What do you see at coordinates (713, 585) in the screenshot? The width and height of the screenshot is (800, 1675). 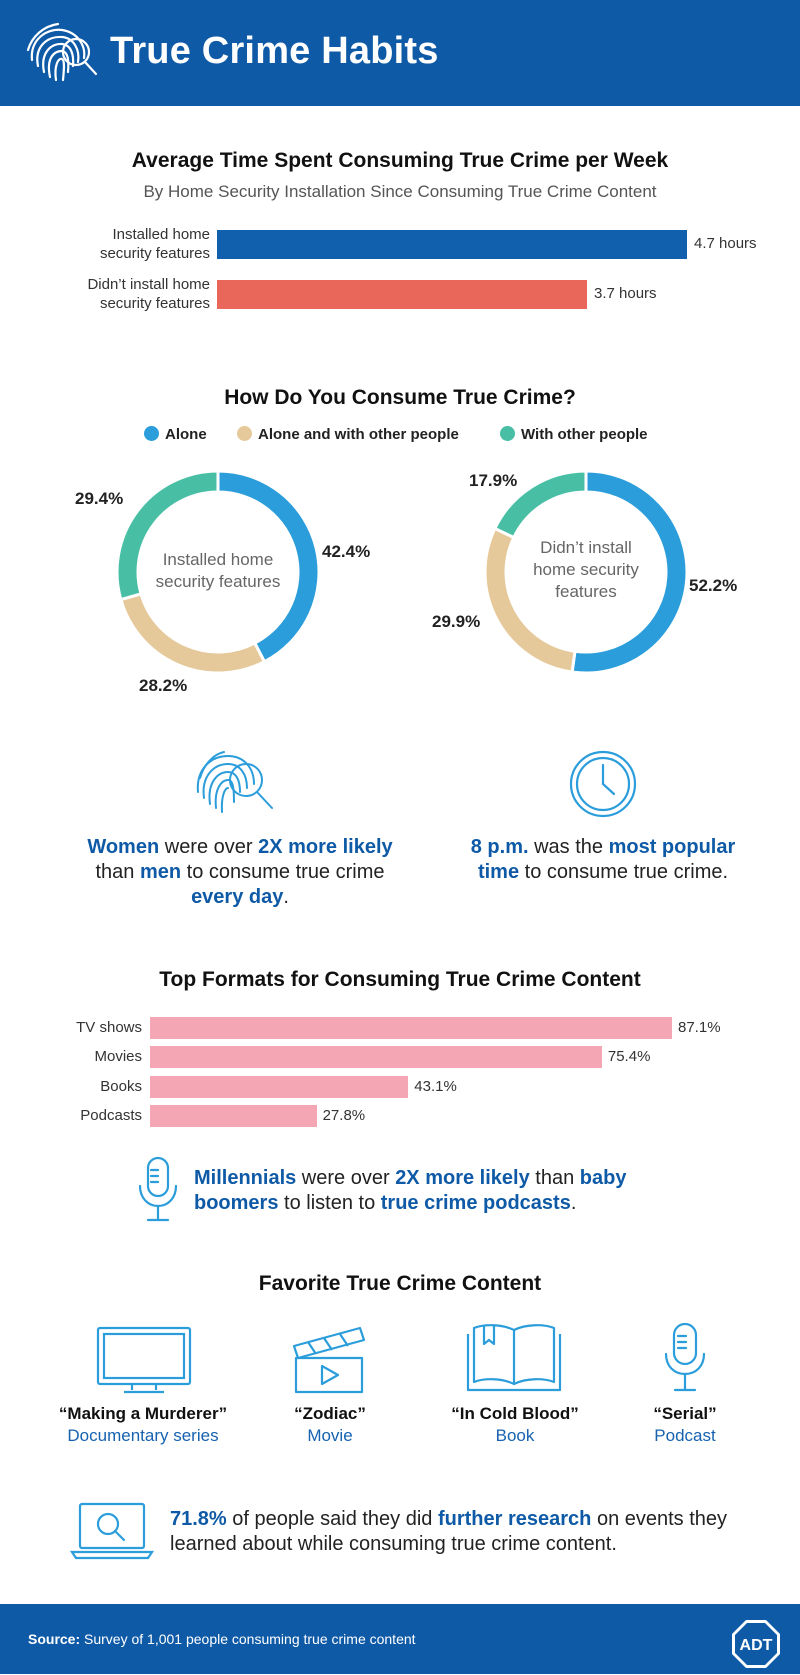 I see `donut2-value-alone: 52.2%` at bounding box center [713, 585].